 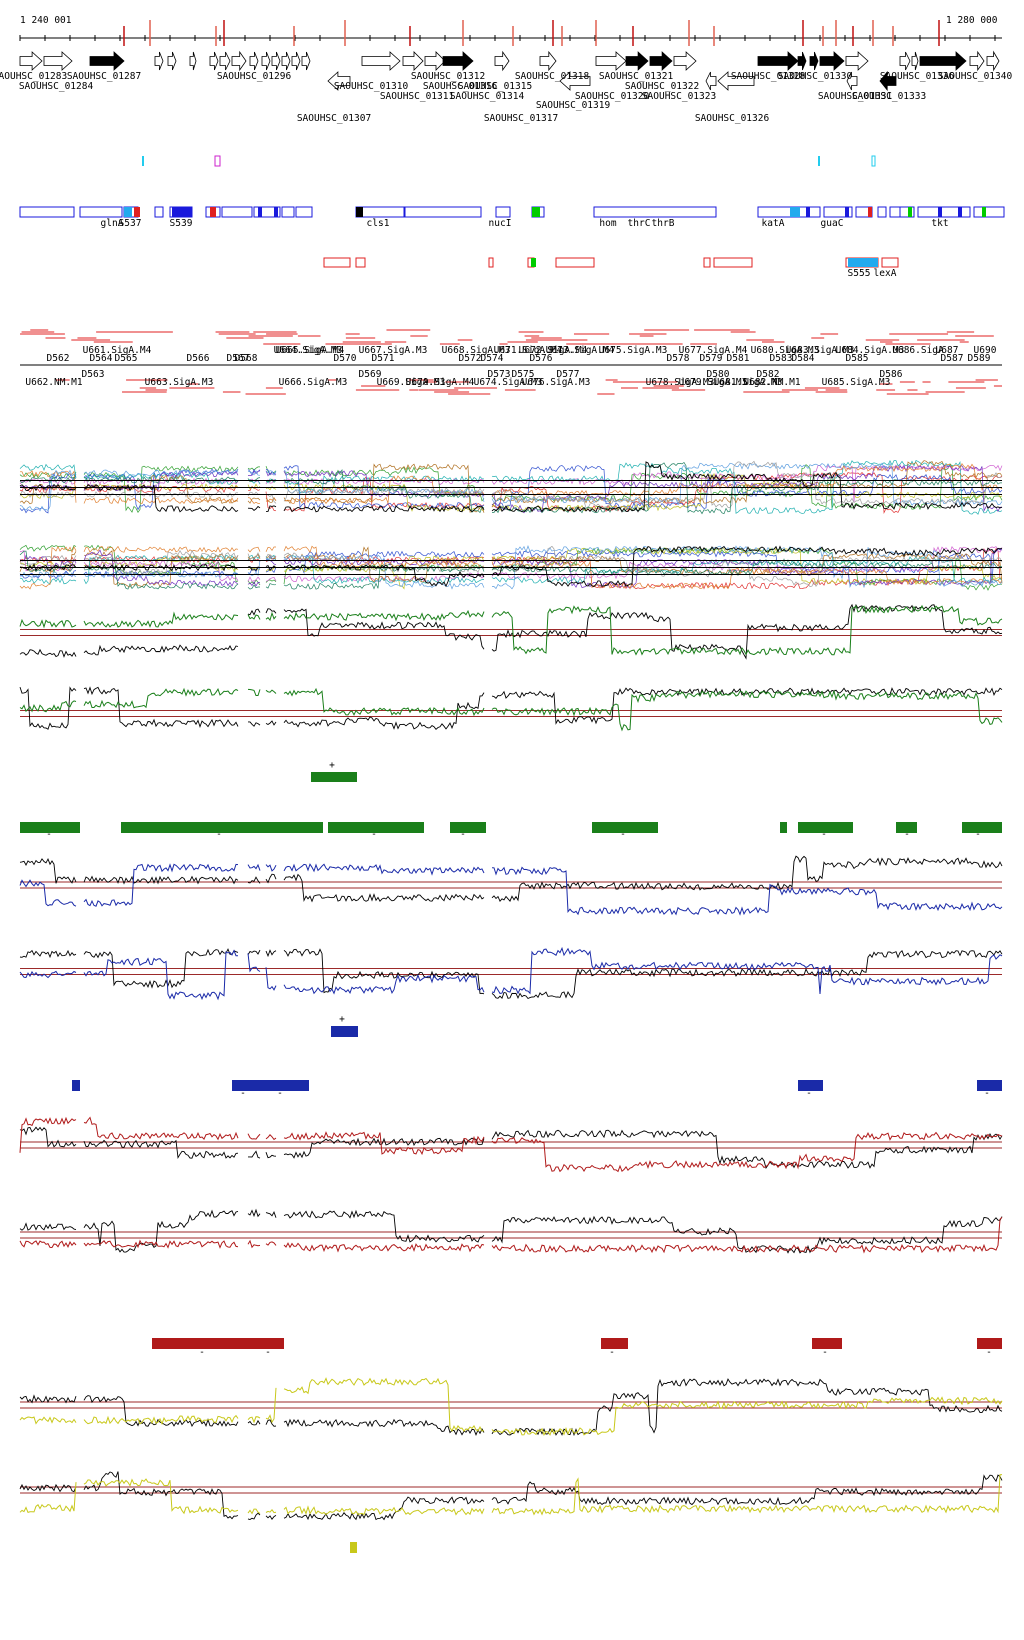 What do you see at coordinates (556, 382) in the screenshot?
I see `segment-label: U676.SigA.M3` at bounding box center [556, 382].